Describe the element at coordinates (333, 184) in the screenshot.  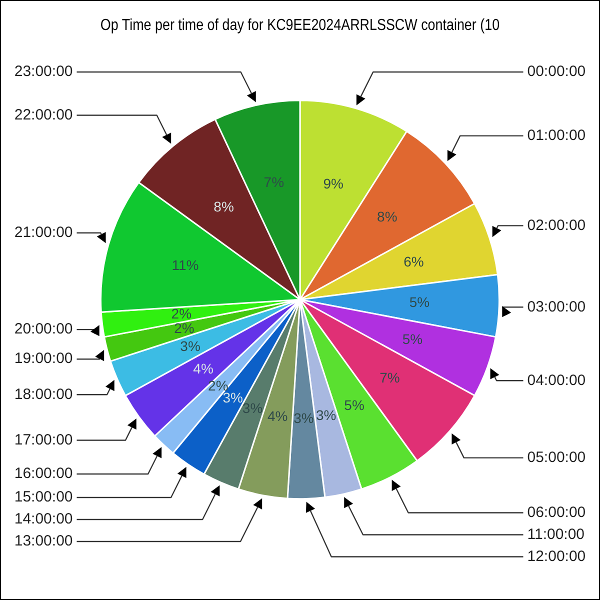
I see `data-label: 9%` at that location.